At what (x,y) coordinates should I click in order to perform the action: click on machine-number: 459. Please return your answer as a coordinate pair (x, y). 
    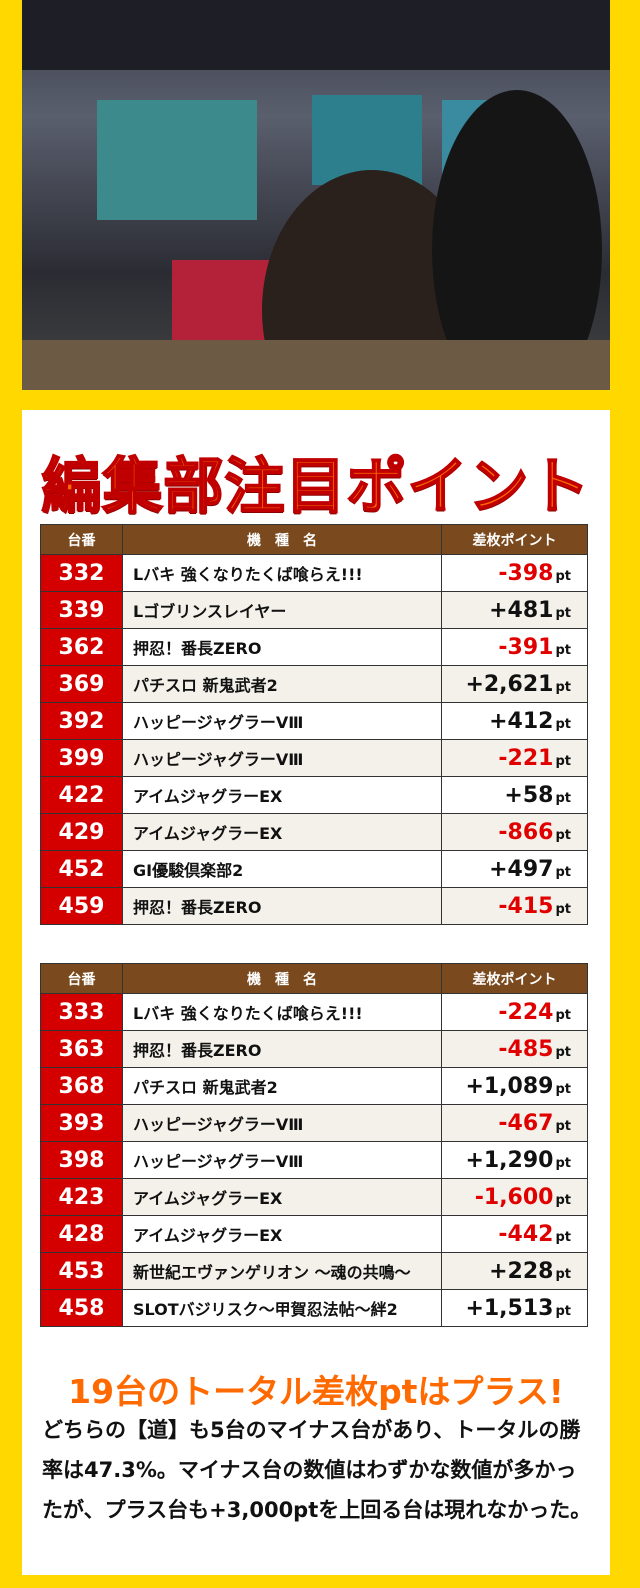
    Looking at the image, I should click on (81, 906).